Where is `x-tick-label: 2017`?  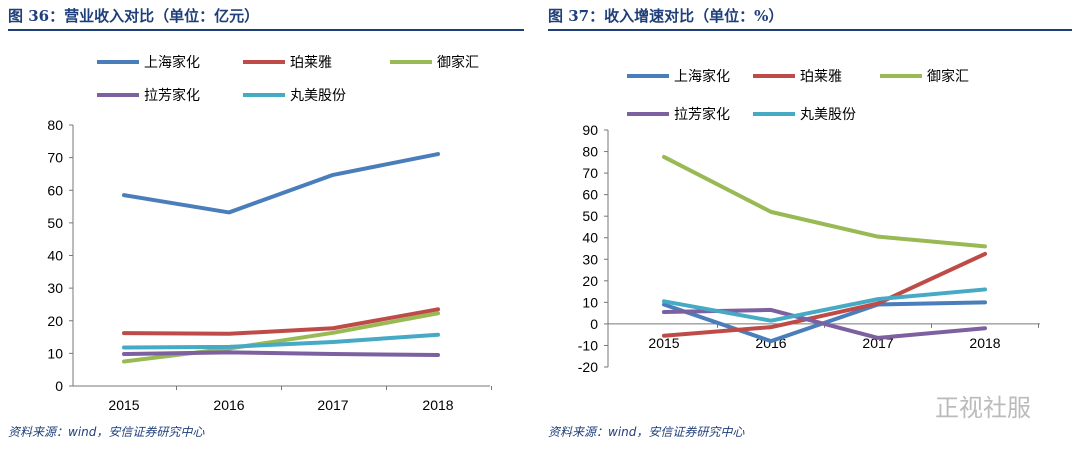 x-tick-label: 2017 is located at coordinates (332, 405).